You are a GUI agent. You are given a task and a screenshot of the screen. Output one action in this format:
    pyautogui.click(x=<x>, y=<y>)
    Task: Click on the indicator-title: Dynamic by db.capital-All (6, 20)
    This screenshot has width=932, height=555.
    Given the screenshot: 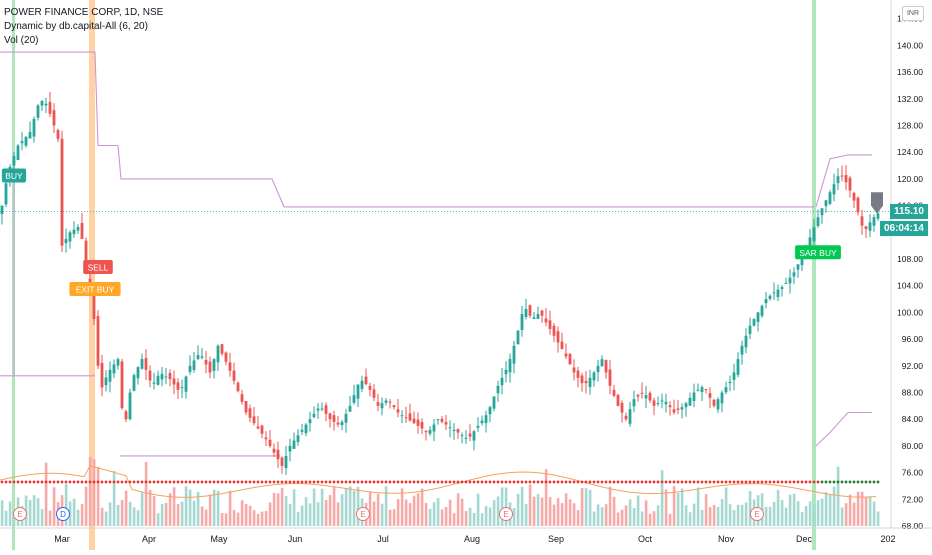 What is the action you would take?
    pyautogui.click(x=76, y=26)
    